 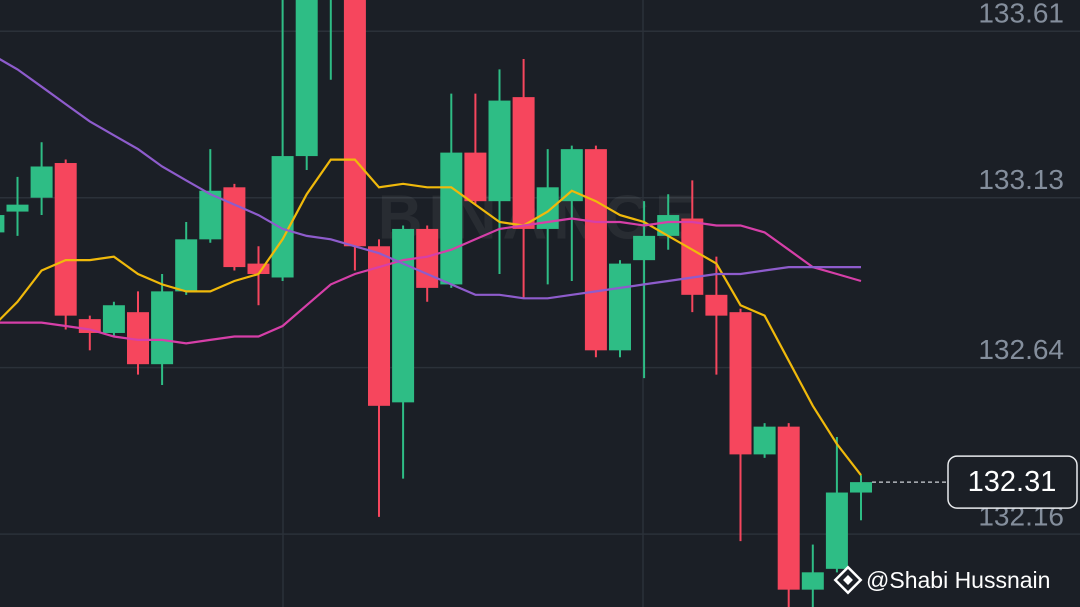 I want to click on y-tick-label: 132.64, so click(x=1021, y=349).